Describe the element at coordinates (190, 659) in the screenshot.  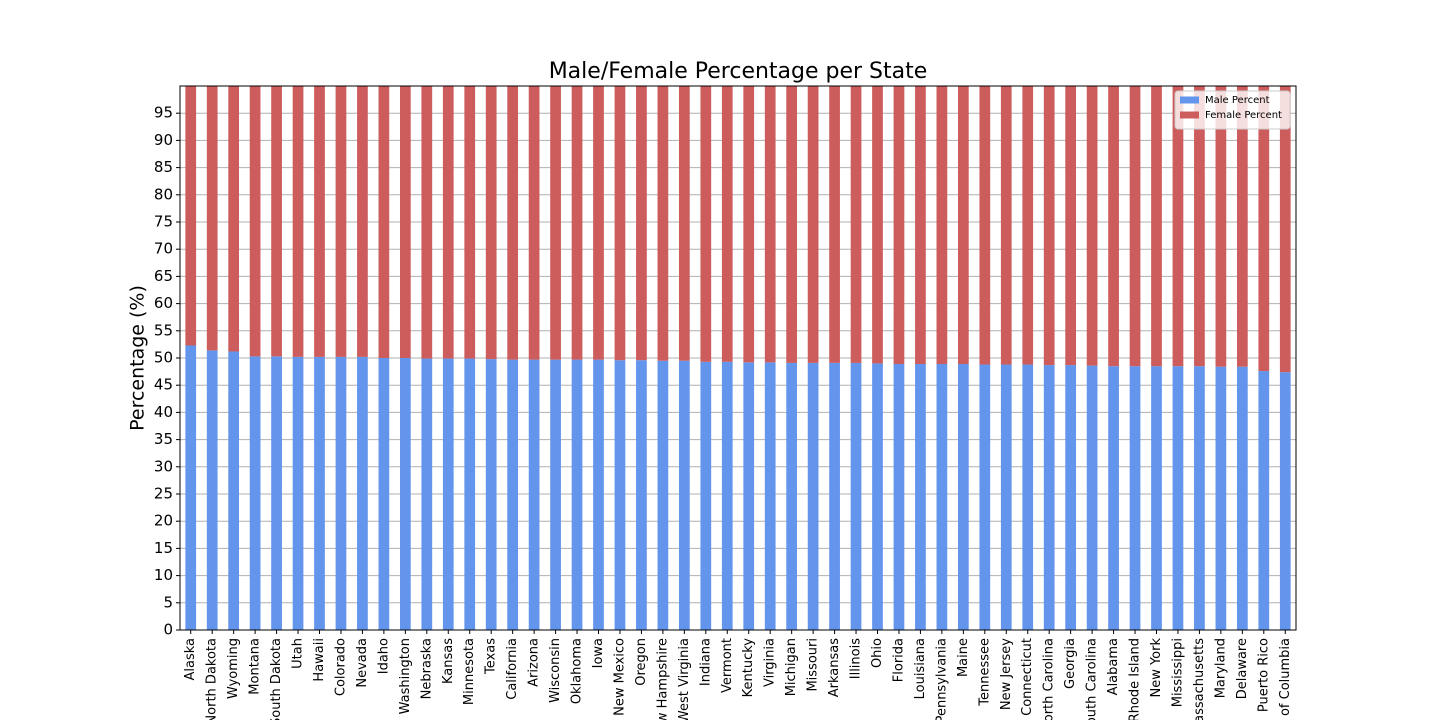
I see `x-tick-label: Alaska` at that location.